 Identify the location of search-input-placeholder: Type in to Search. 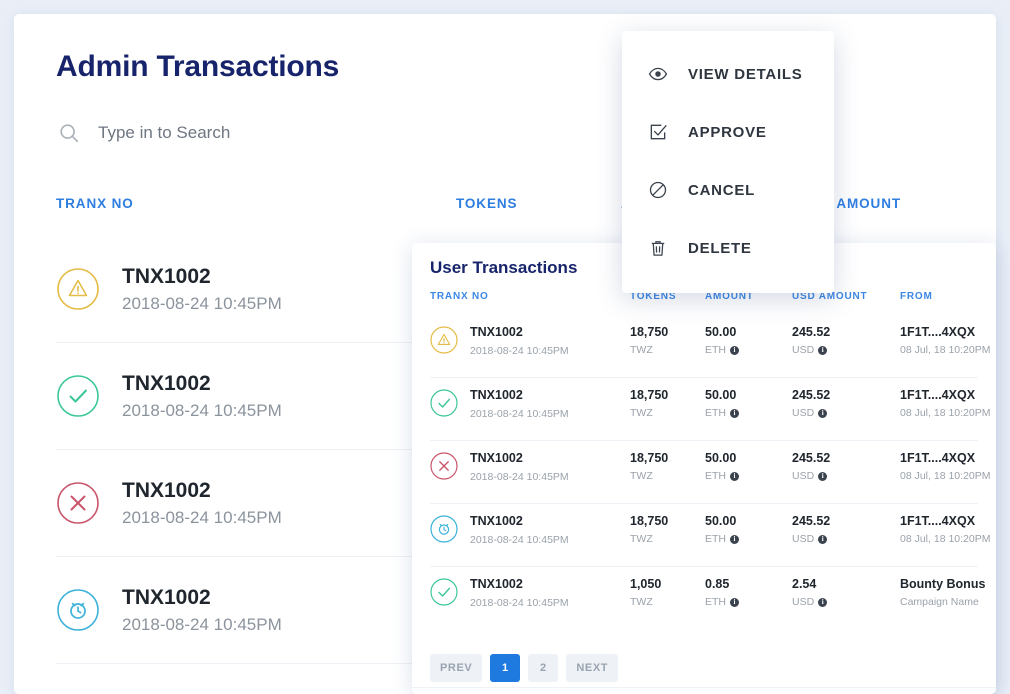
(164, 132).